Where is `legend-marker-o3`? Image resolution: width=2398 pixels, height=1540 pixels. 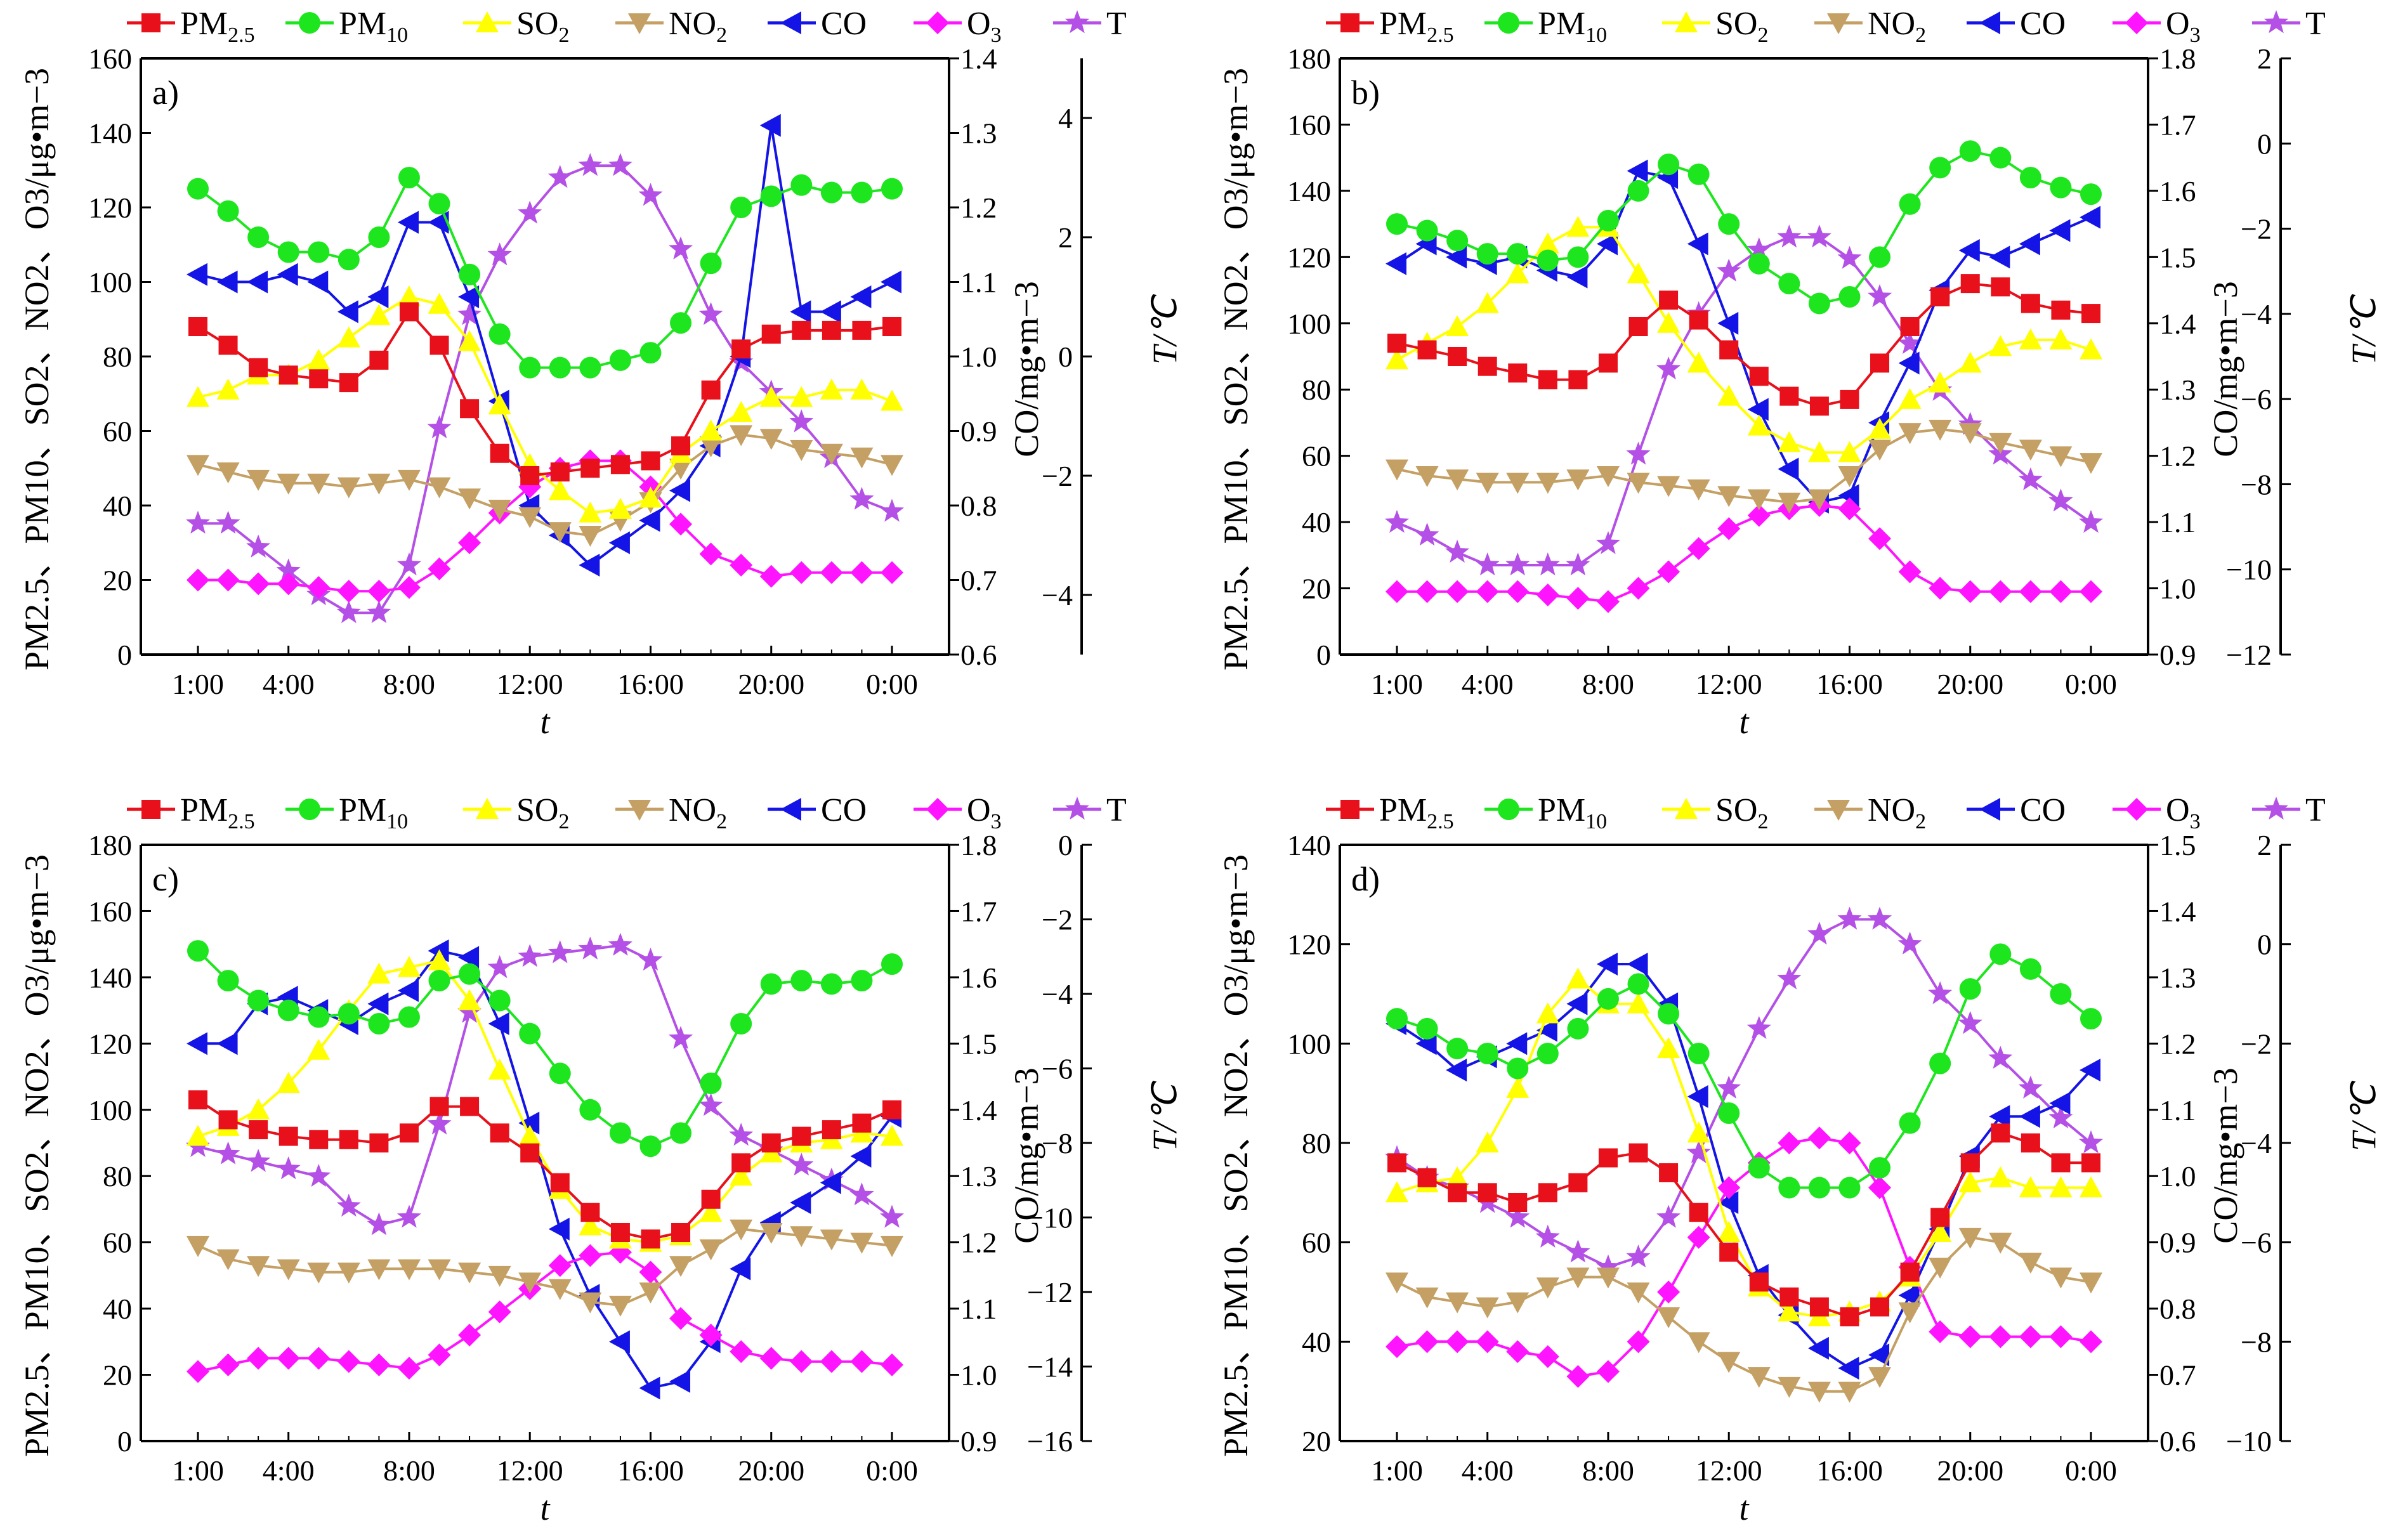
legend-marker-o3 is located at coordinates (937, 809).